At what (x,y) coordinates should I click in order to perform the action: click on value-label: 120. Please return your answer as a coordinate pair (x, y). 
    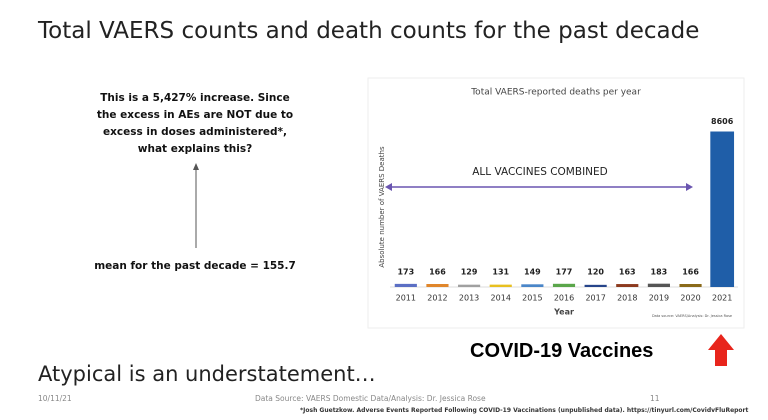
    Looking at the image, I should click on (595, 272).